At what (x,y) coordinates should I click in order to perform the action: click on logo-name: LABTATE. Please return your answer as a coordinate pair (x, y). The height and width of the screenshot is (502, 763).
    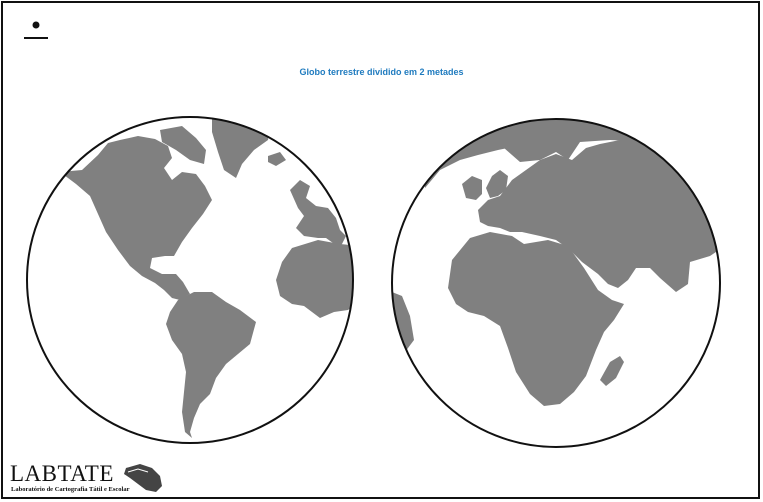
    Looking at the image, I should click on (62, 473).